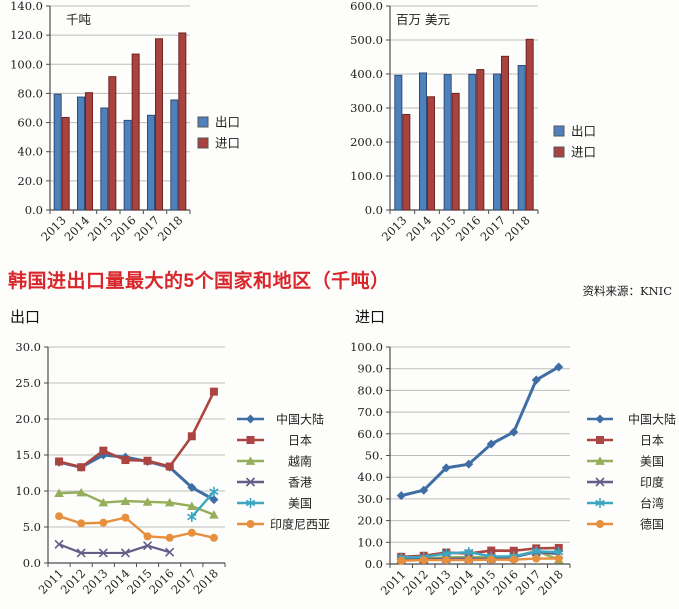 The image size is (679, 609). Describe the element at coordinates (370, 434) in the screenshot. I see `y-tick-label: 60.0` at that location.